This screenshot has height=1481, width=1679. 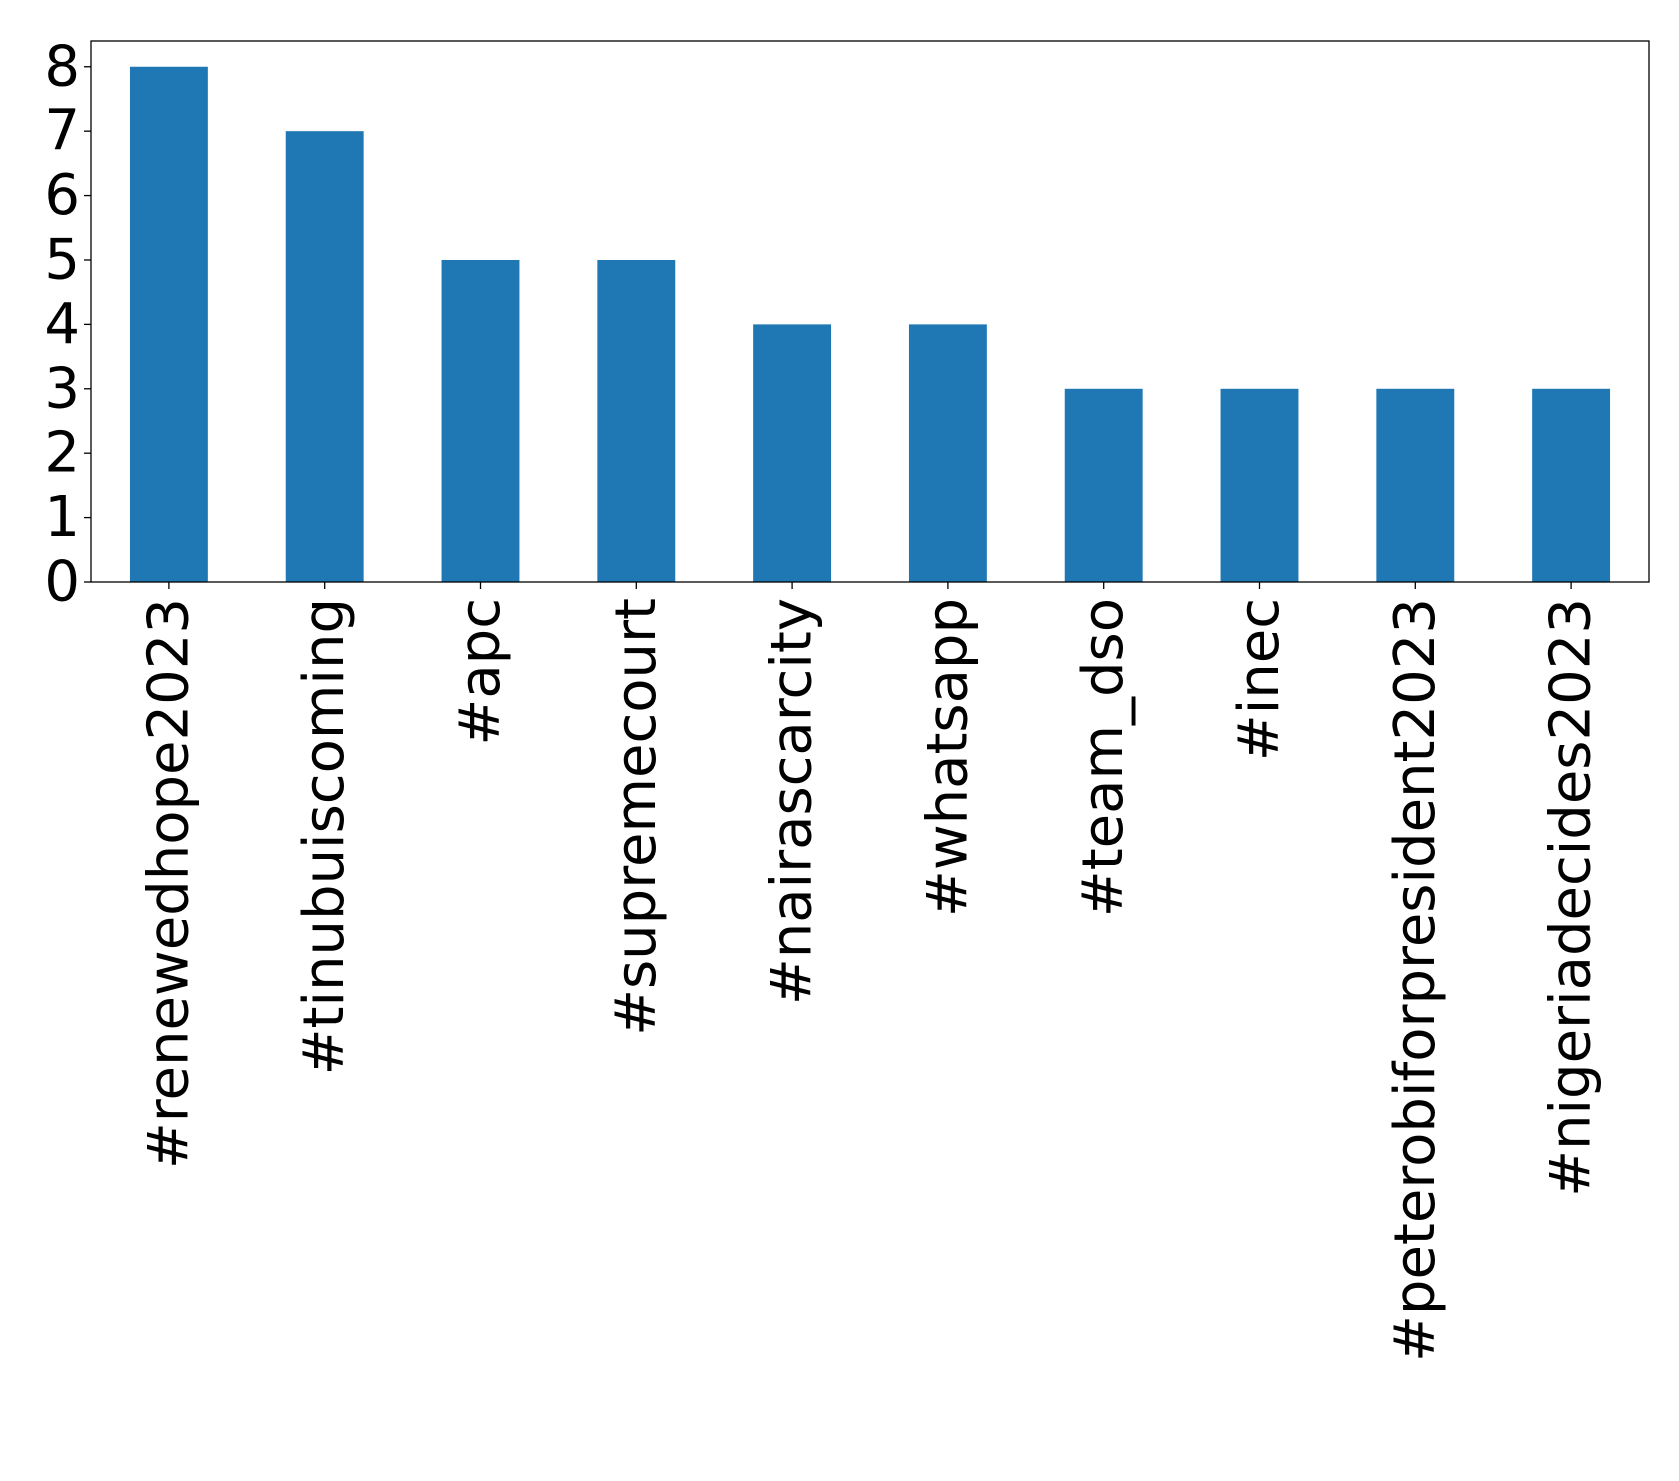 What do you see at coordinates (1571, 897) in the screenshot?
I see `x-tick-label: #nigeriadecides2023` at bounding box center [1571, 897].